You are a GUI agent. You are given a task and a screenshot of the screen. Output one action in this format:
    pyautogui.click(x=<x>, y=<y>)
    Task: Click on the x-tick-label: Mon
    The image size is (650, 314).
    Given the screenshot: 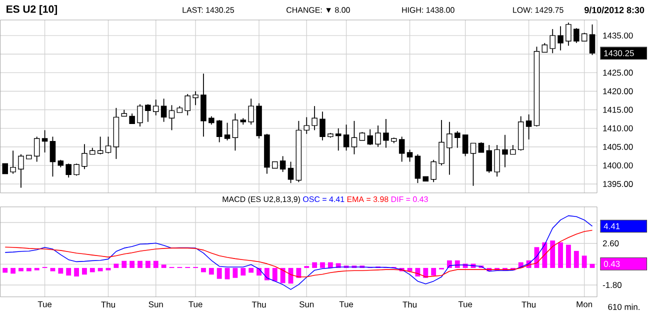 What is the action you would take?
    pyautogui.click(x=584, y=304)
    